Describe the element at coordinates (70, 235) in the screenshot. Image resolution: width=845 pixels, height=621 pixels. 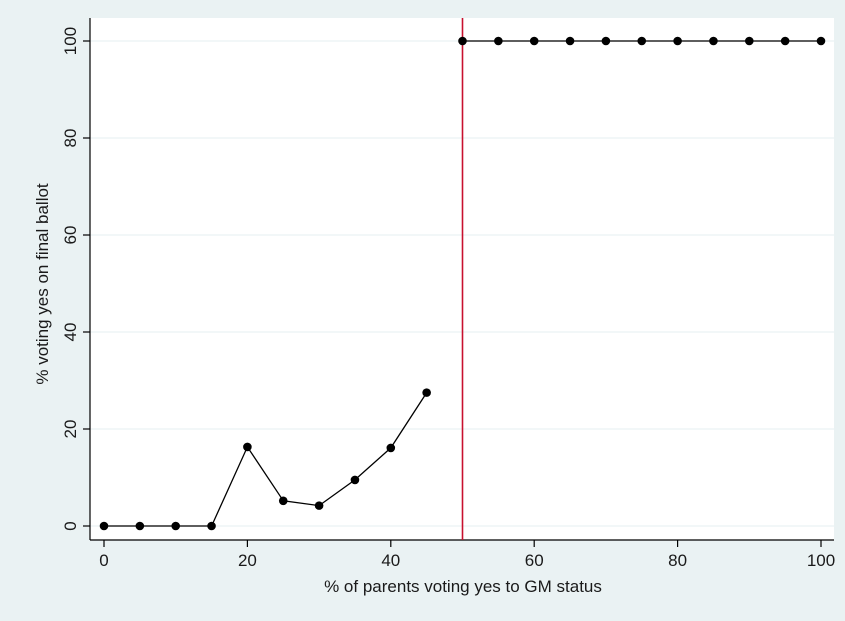
I see `y-tick-label: 60` at that location.